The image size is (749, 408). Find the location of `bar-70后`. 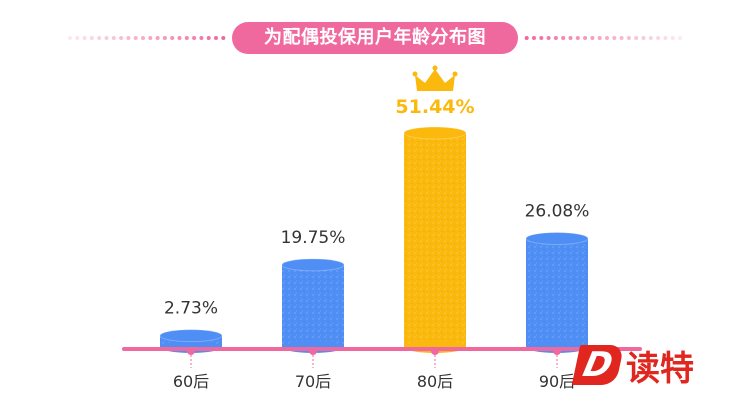

bar-70后 is located at coordinates (313, 305).